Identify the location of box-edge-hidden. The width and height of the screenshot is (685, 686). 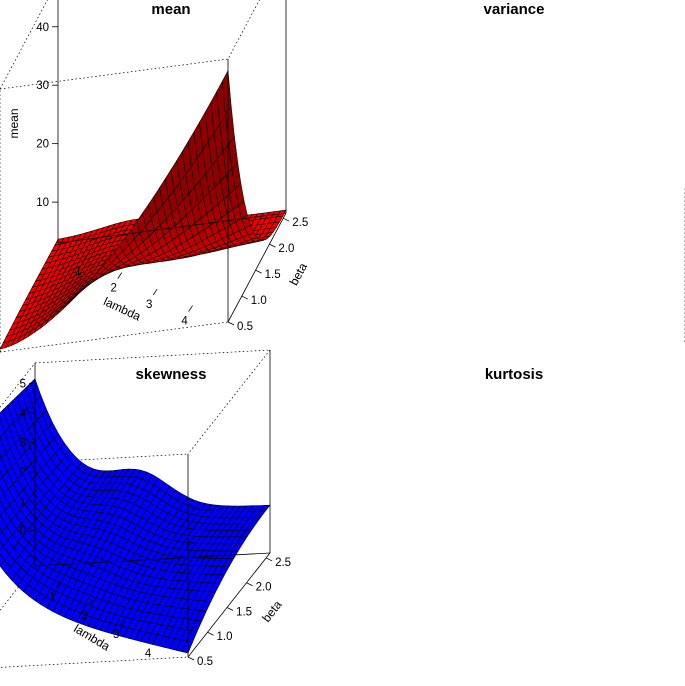
(94, 662).